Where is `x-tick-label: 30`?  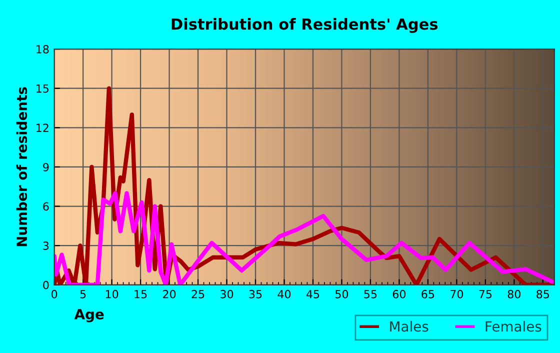
x-tick-label: 30 is located at coordinates (227, 294).